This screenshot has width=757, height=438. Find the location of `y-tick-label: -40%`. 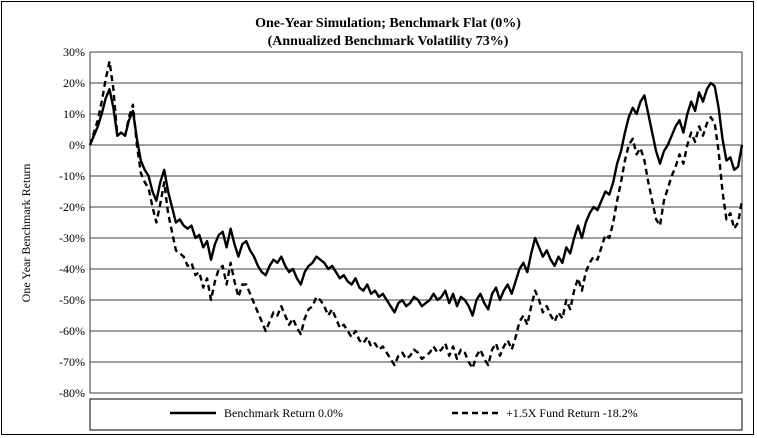

y-tick-label: -40% is located at coordinates (72, 269).